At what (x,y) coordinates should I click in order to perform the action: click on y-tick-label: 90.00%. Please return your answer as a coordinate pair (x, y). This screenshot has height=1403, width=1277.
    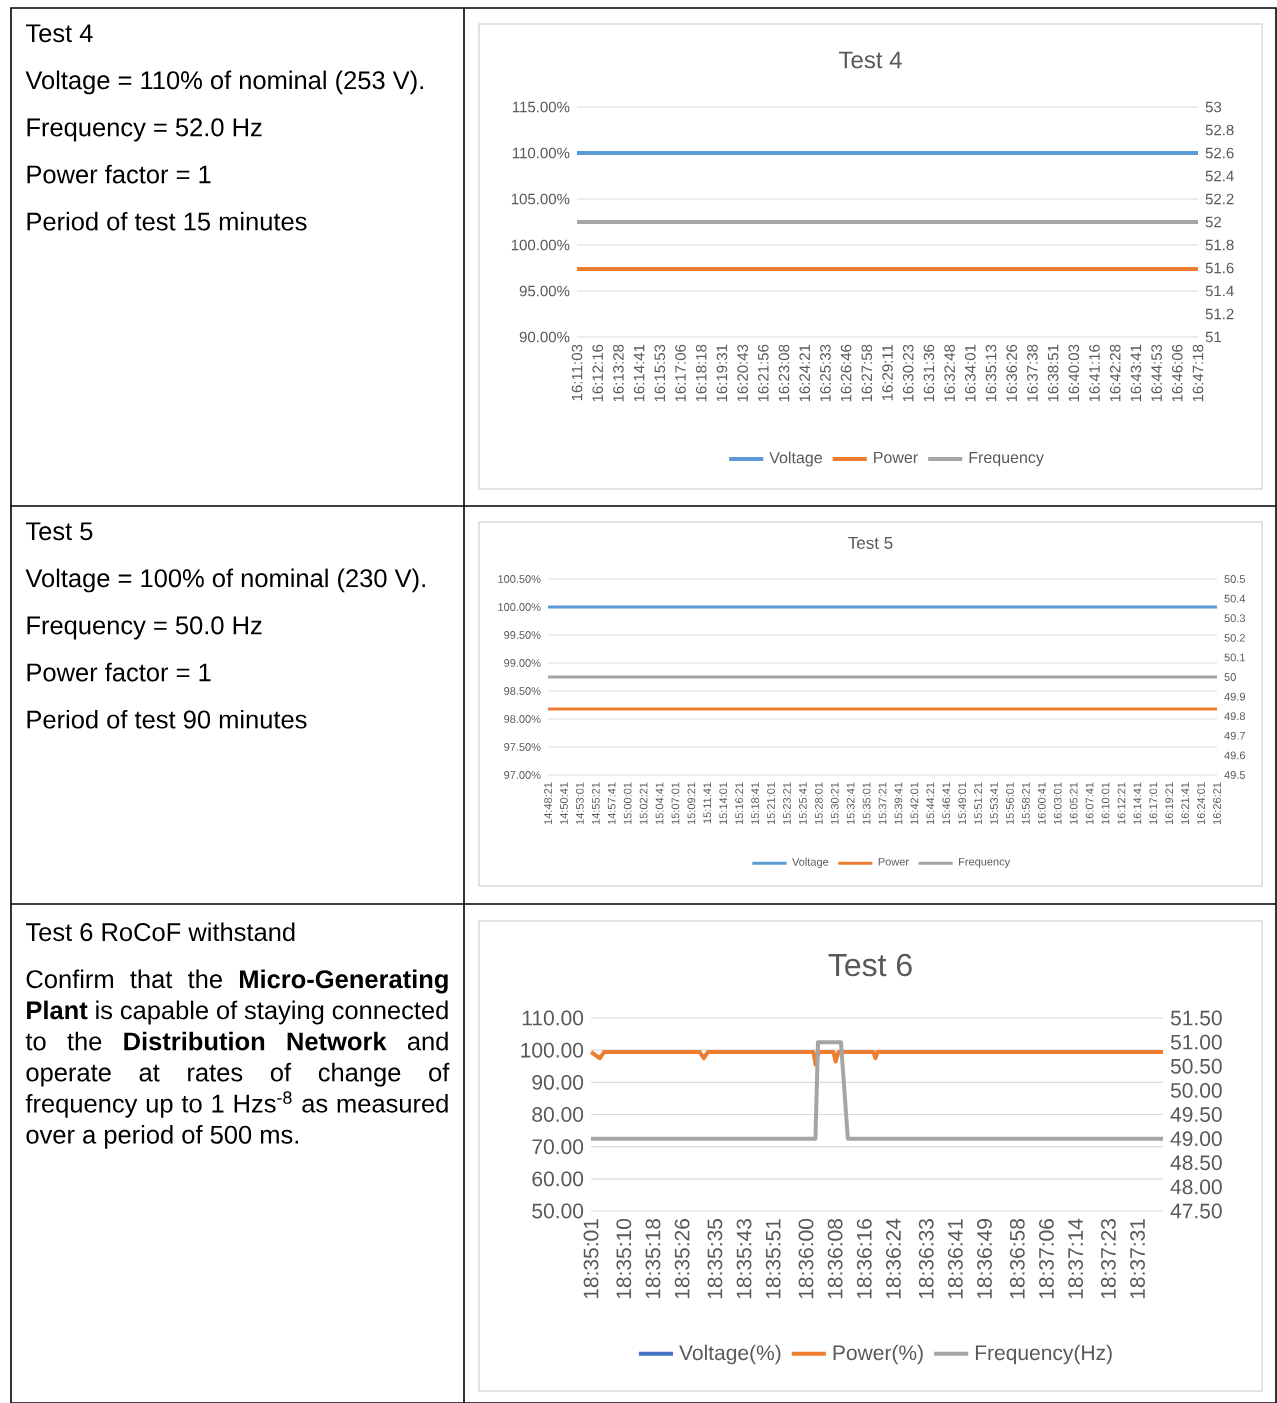
    Looking at the image, I should click on (544, 337).